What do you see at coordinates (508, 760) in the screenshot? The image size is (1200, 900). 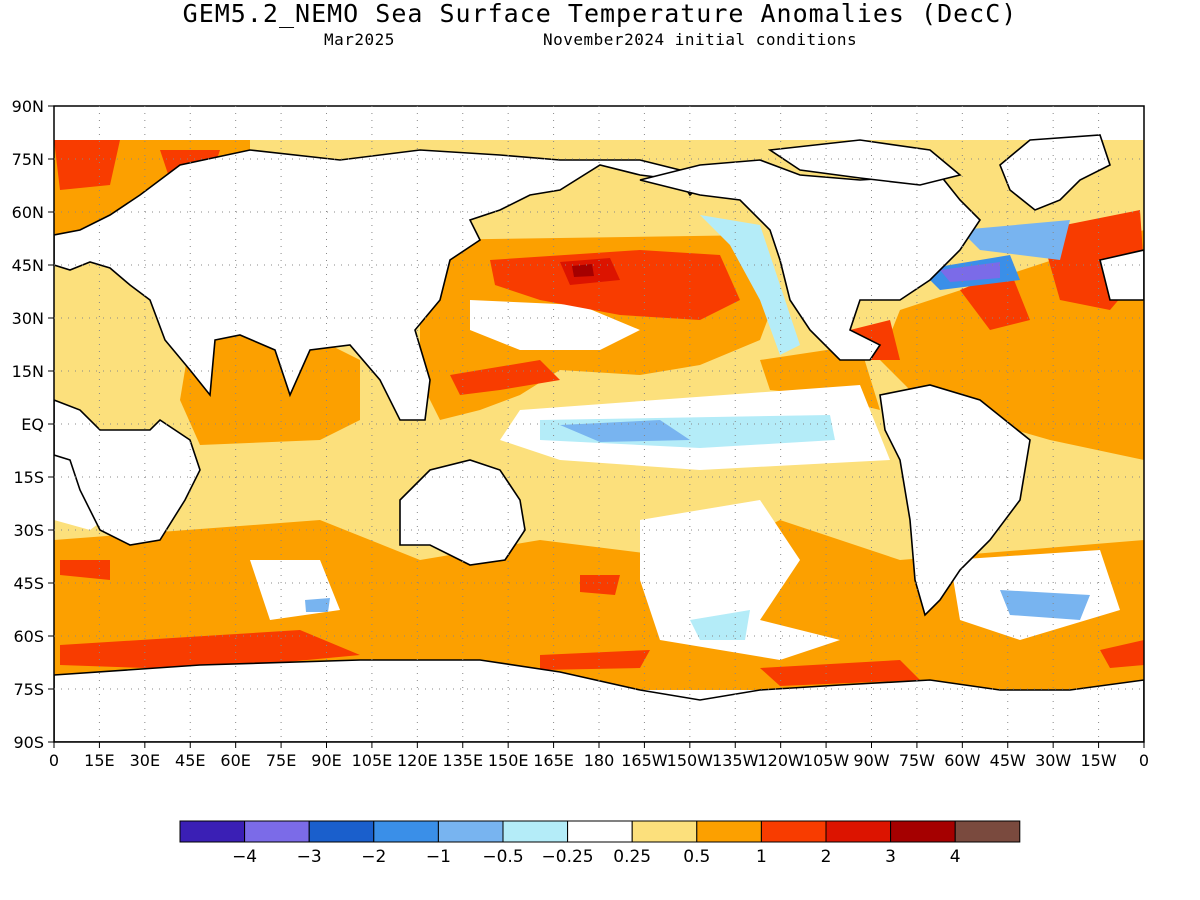 I see `lon-tick-label: 150E` at bounding box center [508, 760].